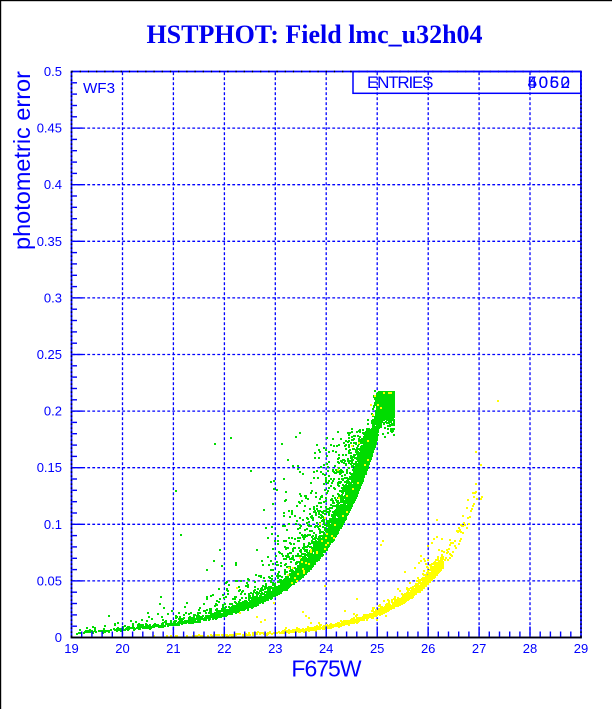 This screenshot has height=709, width=612. What do you see at coordinates (53, 297) in the screenshot?
I see `svg-text: 0.3` at bounding box center [53, 297].